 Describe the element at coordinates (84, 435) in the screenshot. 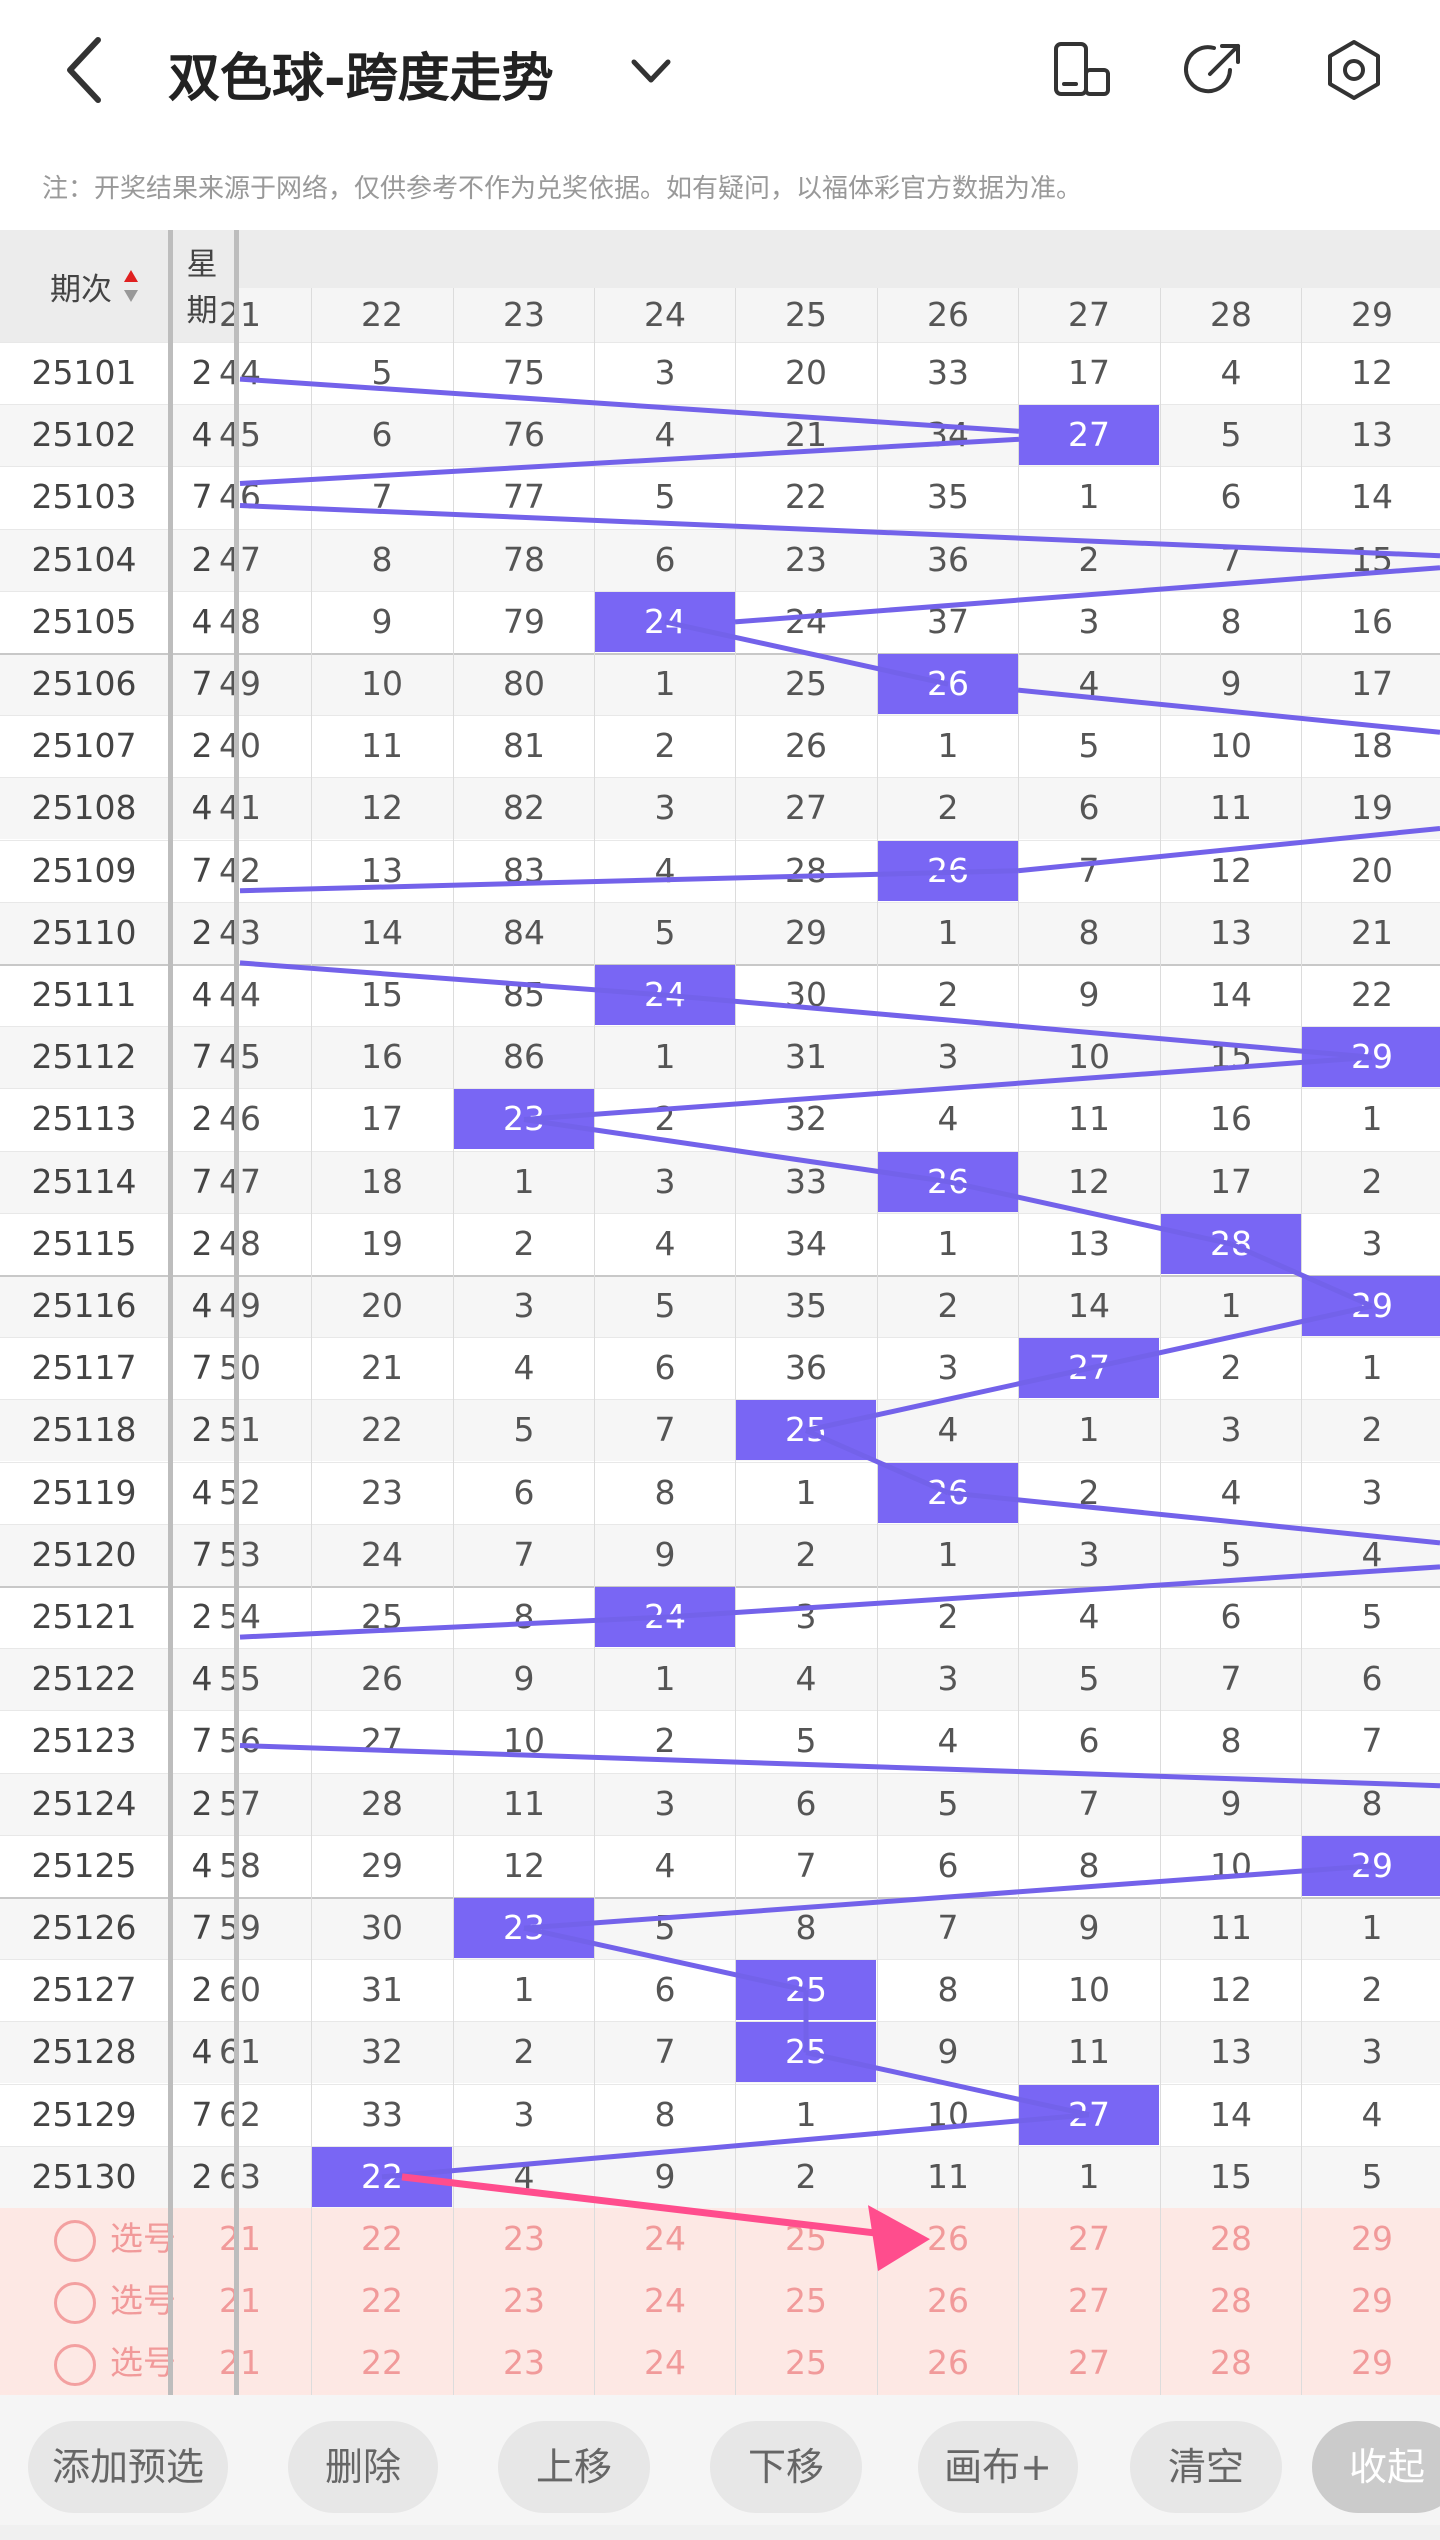

I see `period-cell: 25102` at that location.